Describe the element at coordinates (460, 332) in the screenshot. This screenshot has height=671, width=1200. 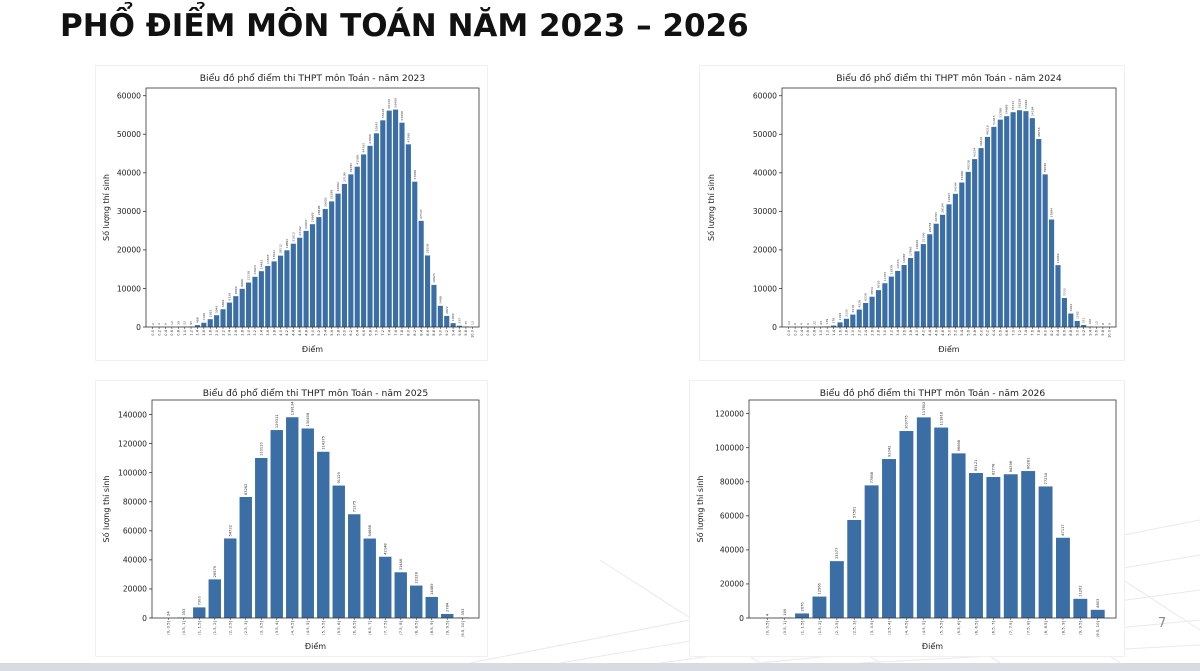
I see `x-tick-label: 9.6` at that location.